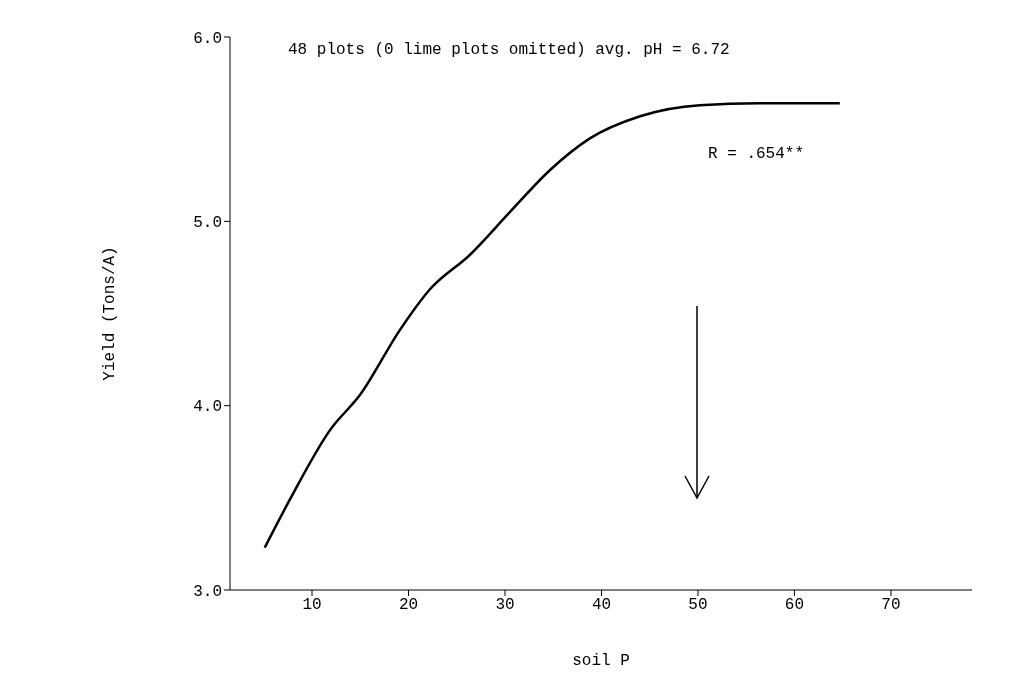 Image resolution: width=1035 pixels, height=681 pixels. What do you see at coordinates (601, 605) in the screenshot?
I see `x-tick-label: 40` at bounding box center [601, 605].